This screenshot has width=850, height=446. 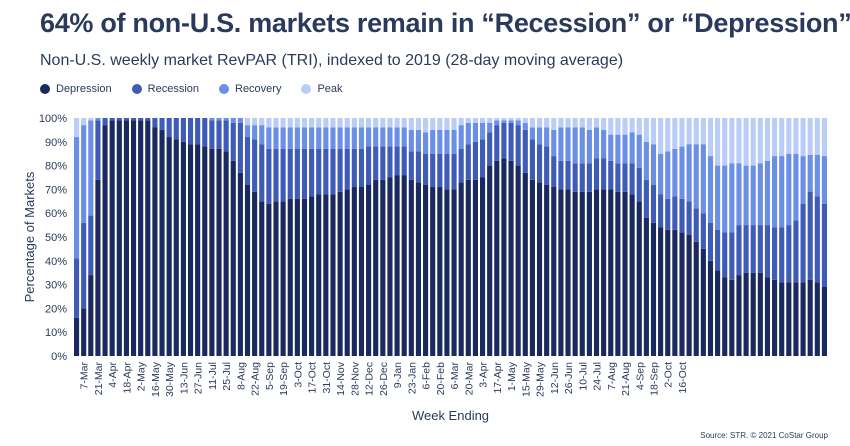 What do you see at coordinates (142, 376) in the screenshot?
I see `x-tick-label: 2-May` at bounding box center [142, 376].